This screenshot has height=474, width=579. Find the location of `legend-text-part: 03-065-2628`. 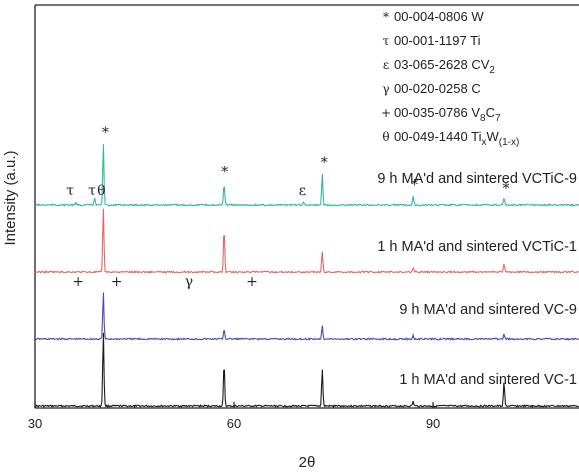

legend-text-part: 03-065-2628 is located at coordinates (431, 64).